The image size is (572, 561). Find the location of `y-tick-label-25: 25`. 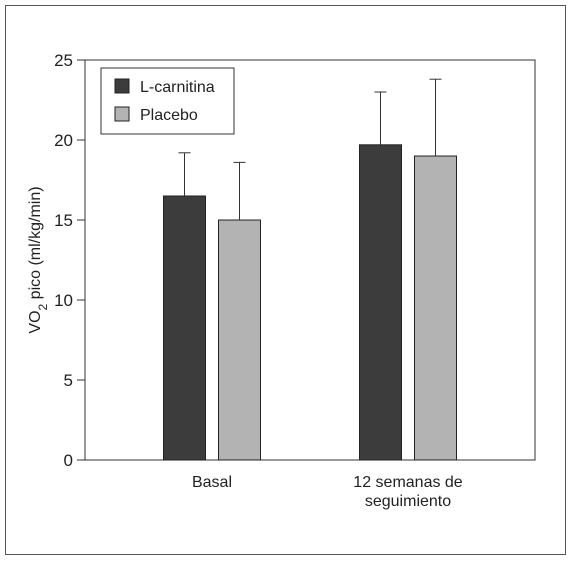

y-tick-label-25: 25 is located at coordinates (63, 60).